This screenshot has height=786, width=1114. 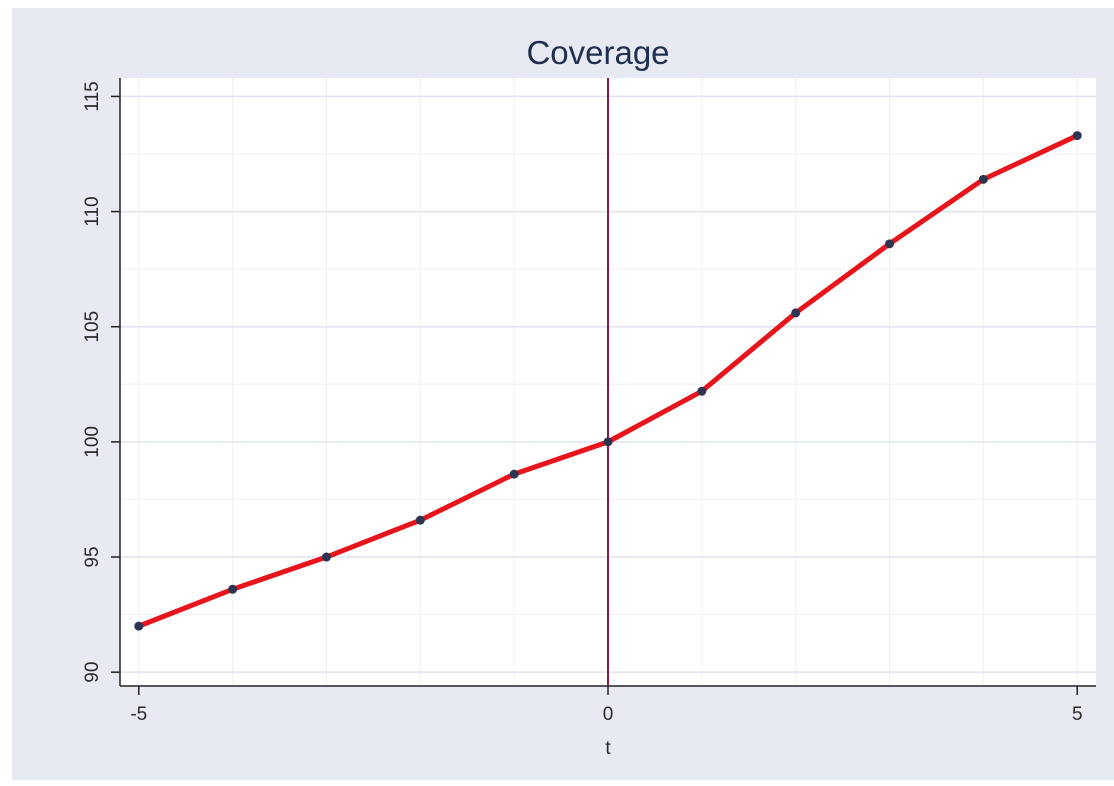 I want to click on x-tick-label: 5, so click(x=1077, y=714).